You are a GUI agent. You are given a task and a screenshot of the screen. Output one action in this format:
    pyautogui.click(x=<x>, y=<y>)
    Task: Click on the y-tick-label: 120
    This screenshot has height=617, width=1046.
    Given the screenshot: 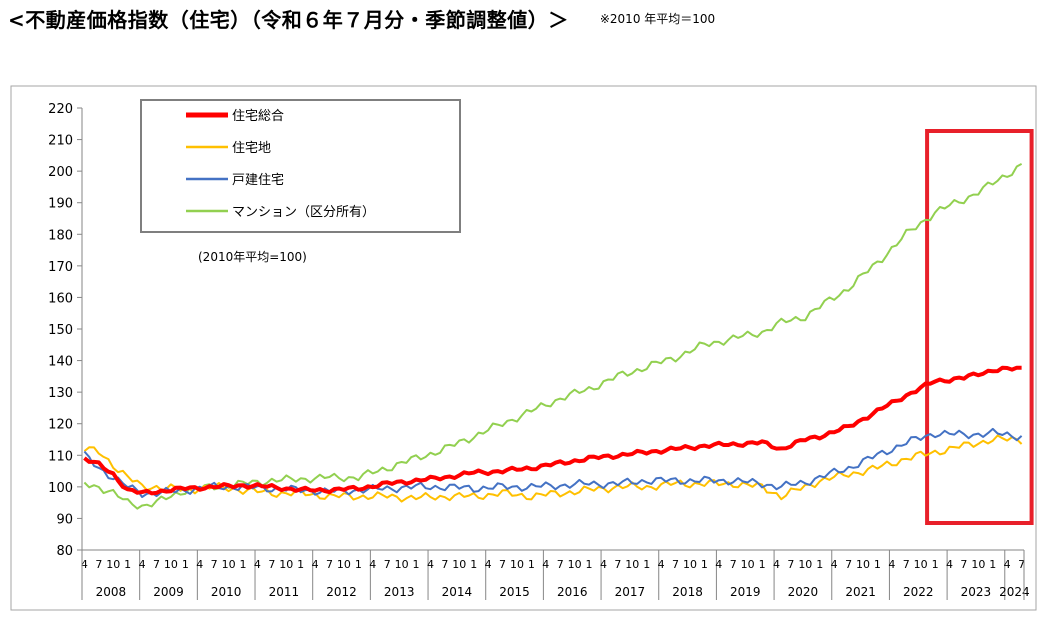 What is the action you would take?
    pyautogui.click(x=60, y=425)
    